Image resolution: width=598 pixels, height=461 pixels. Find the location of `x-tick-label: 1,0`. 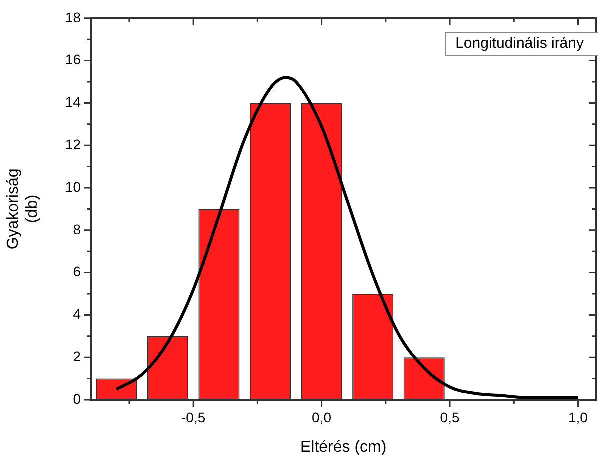

x-tick-label: 1,0 is located at coordinates (578, 417).